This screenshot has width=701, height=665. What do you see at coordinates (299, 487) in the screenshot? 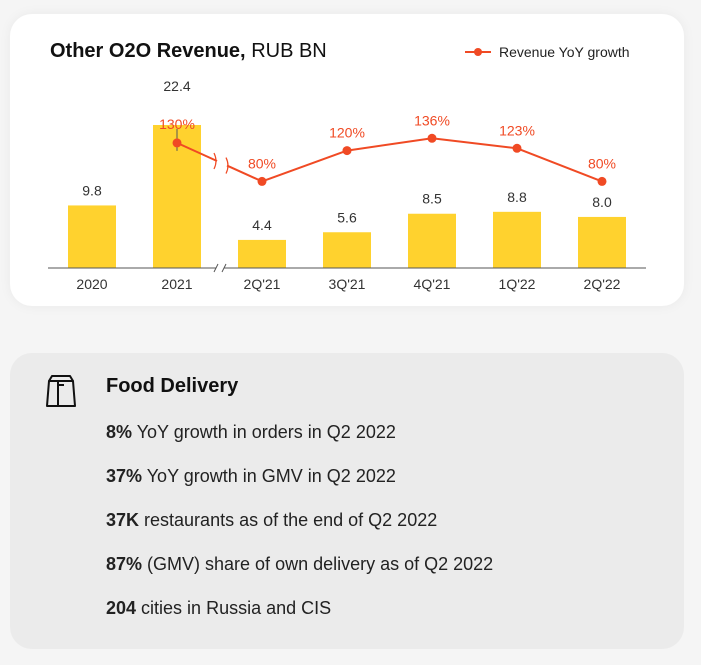
I see `food-delivery-item: 37% YoY growth in GMV in Q2 2022` at bounding box center [299, 487].